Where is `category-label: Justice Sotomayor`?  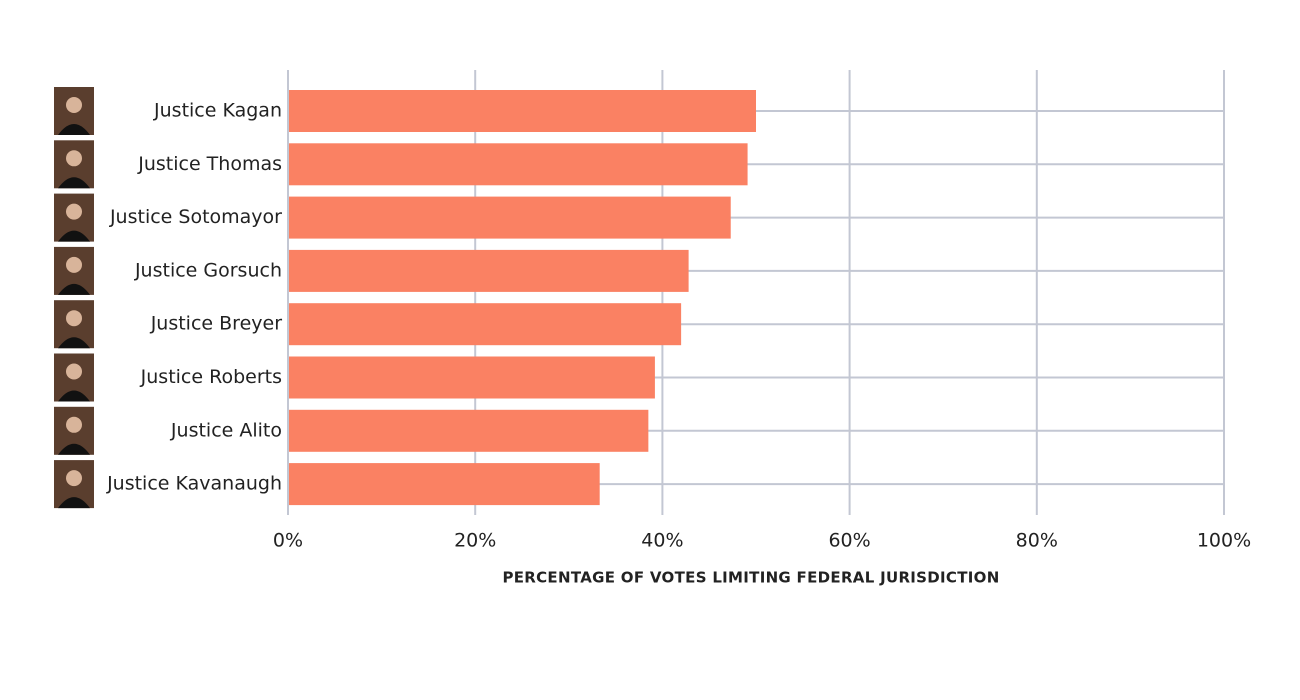
category-label: Justice Sotomayor is located at coordinates (195, 217).